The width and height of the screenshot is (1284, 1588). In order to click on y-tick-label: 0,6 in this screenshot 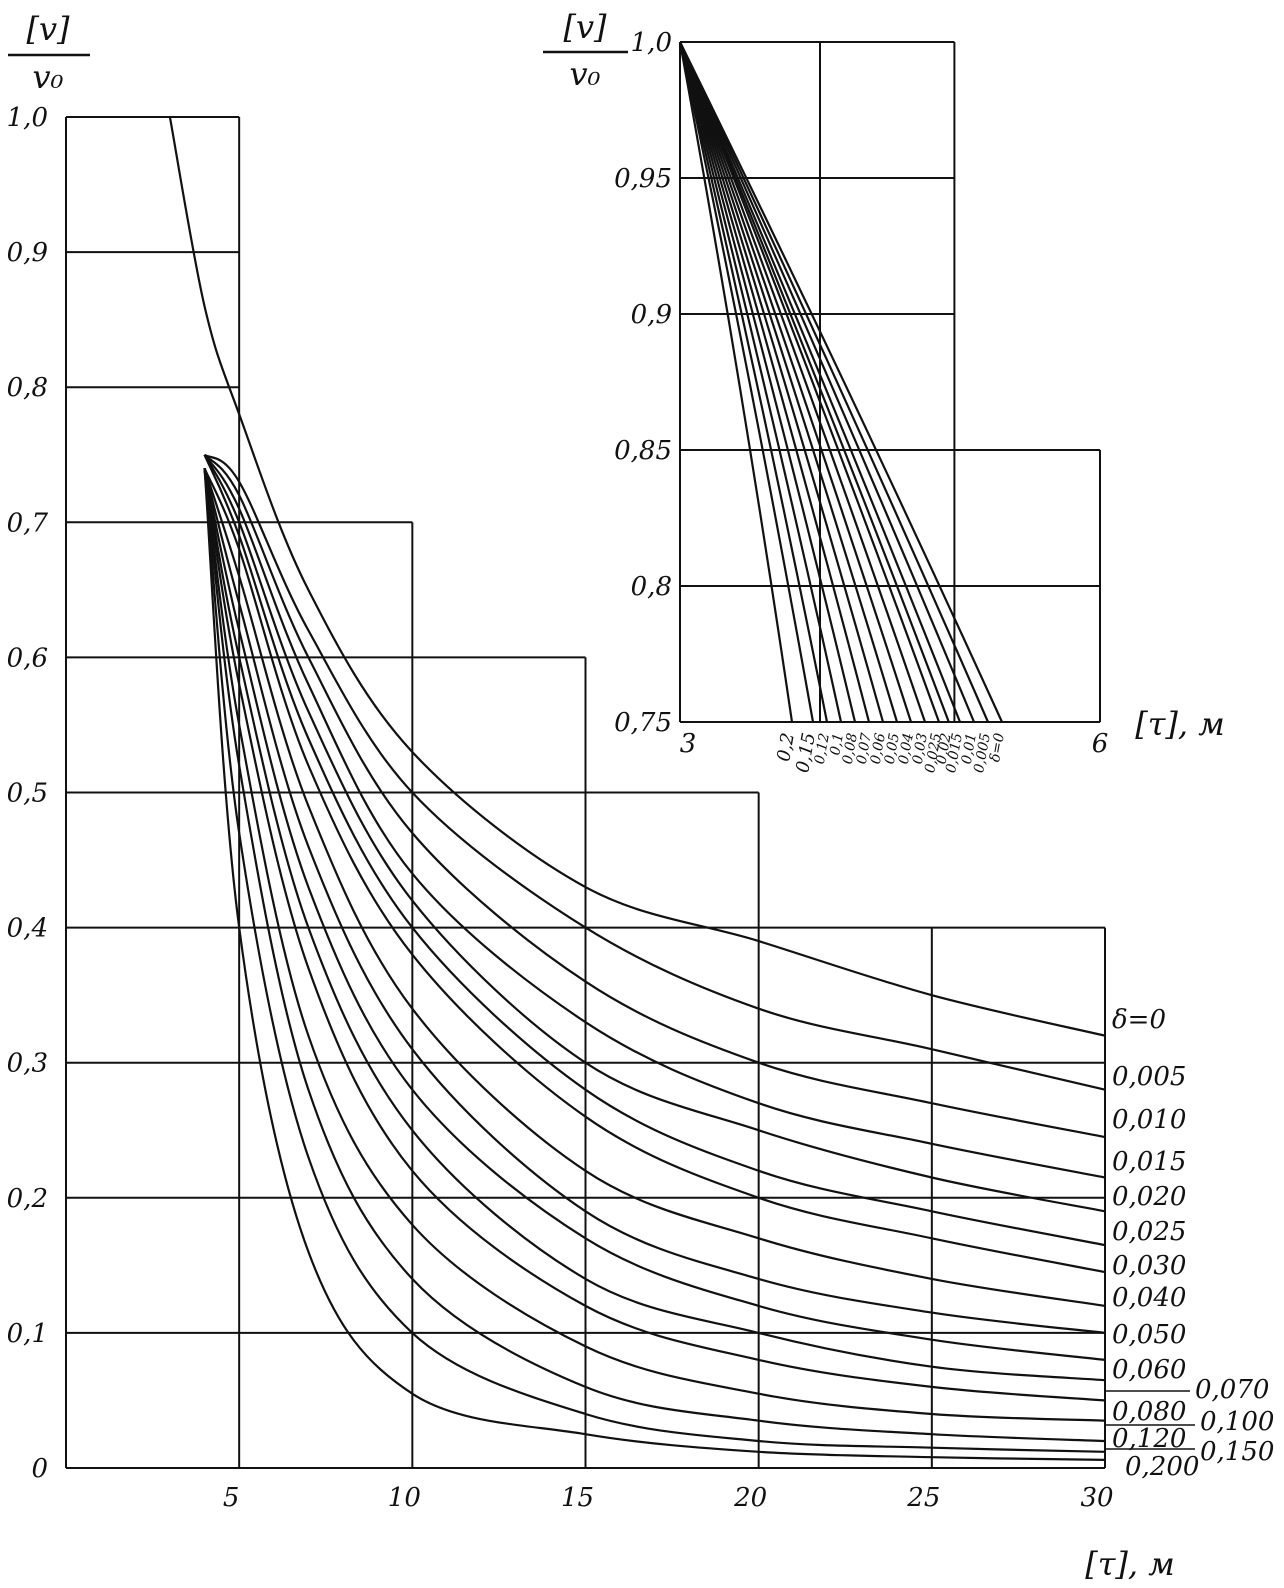, I will do `click(27, 658)`.